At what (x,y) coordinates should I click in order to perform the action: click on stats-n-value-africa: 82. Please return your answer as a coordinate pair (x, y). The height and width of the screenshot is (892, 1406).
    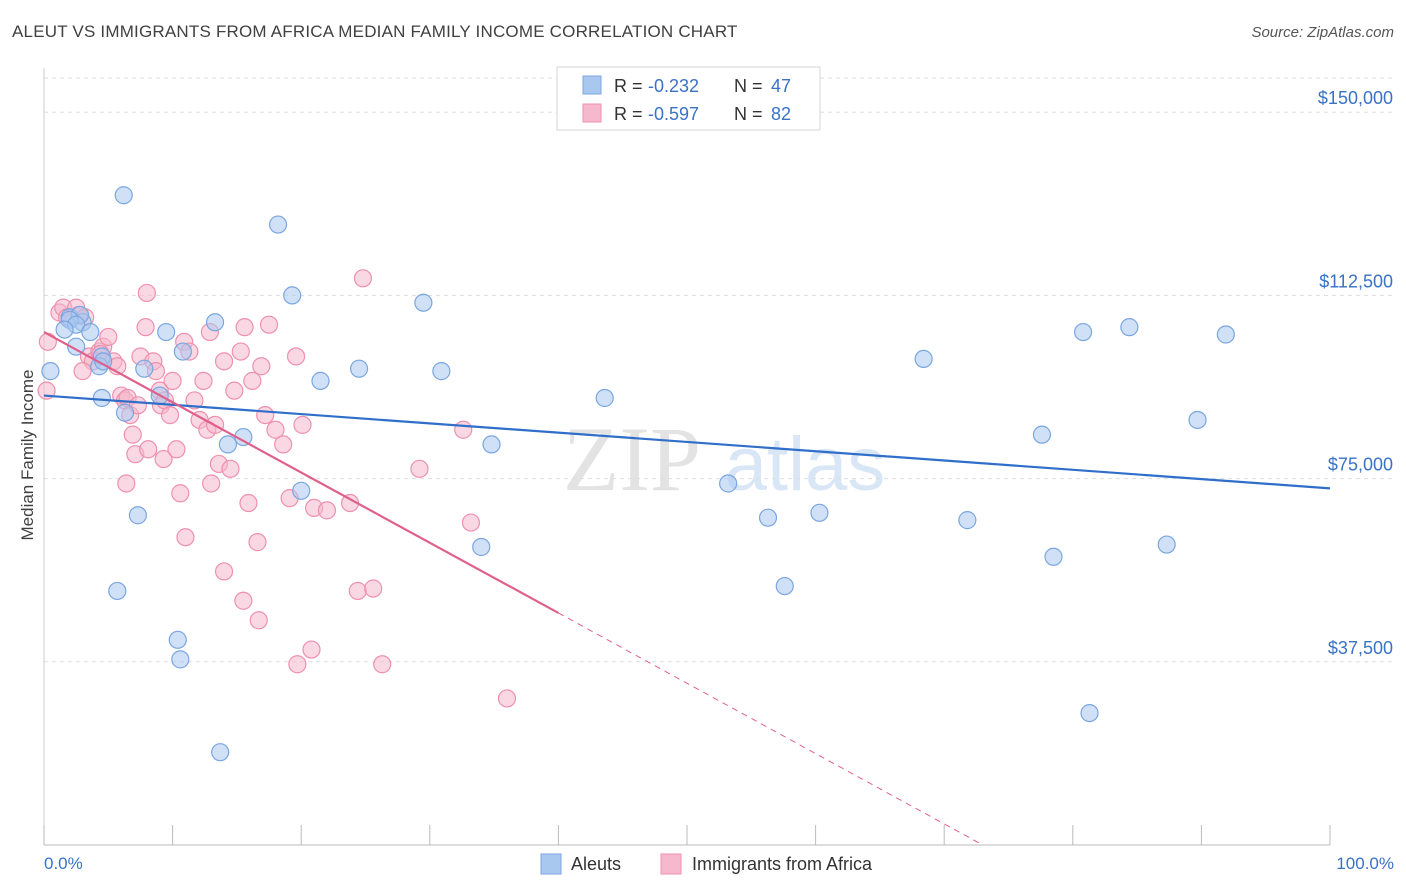
    Looking at the image, I should click on (781, 114).